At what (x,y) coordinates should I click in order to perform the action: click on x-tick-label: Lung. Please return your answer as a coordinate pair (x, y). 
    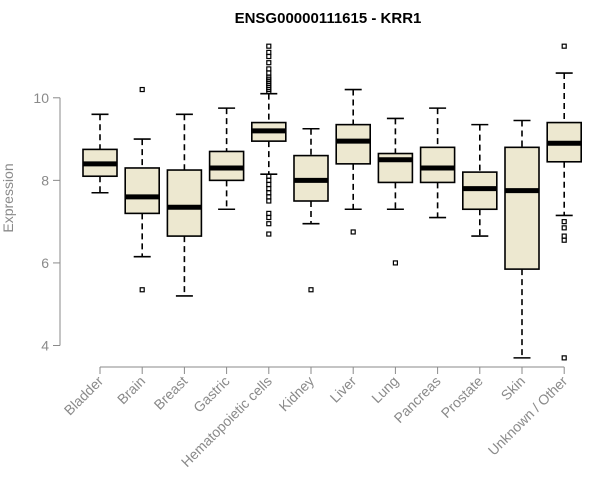
    Looking at the image, I should click on (384, 389).